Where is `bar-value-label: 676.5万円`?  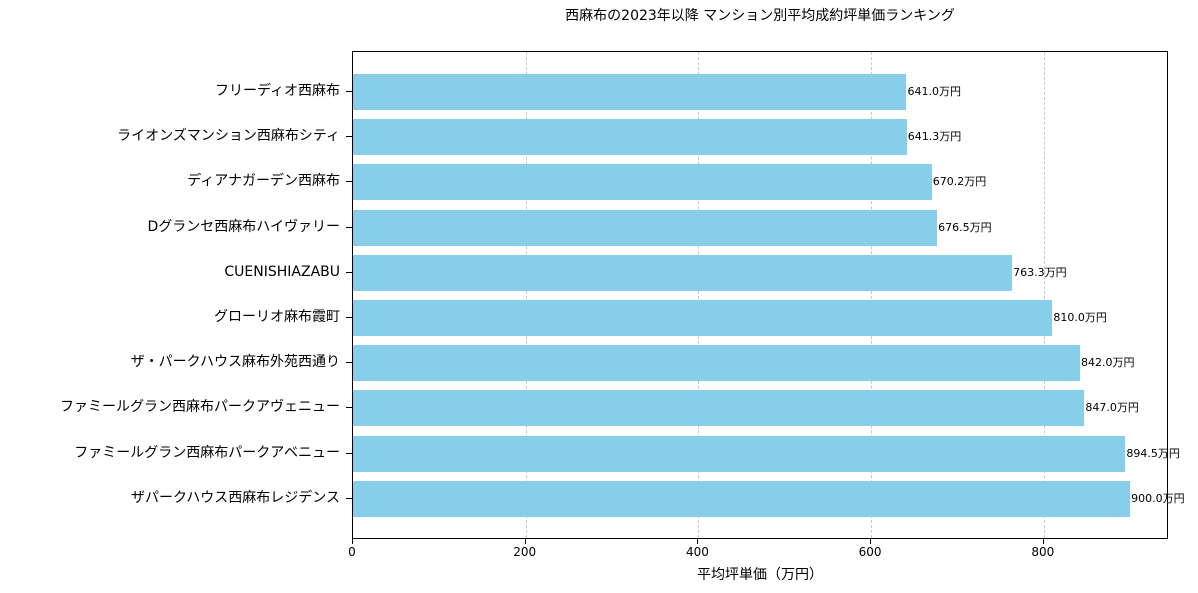 bar-value-label: 676.5万円 is located at coordinates (965, 227).